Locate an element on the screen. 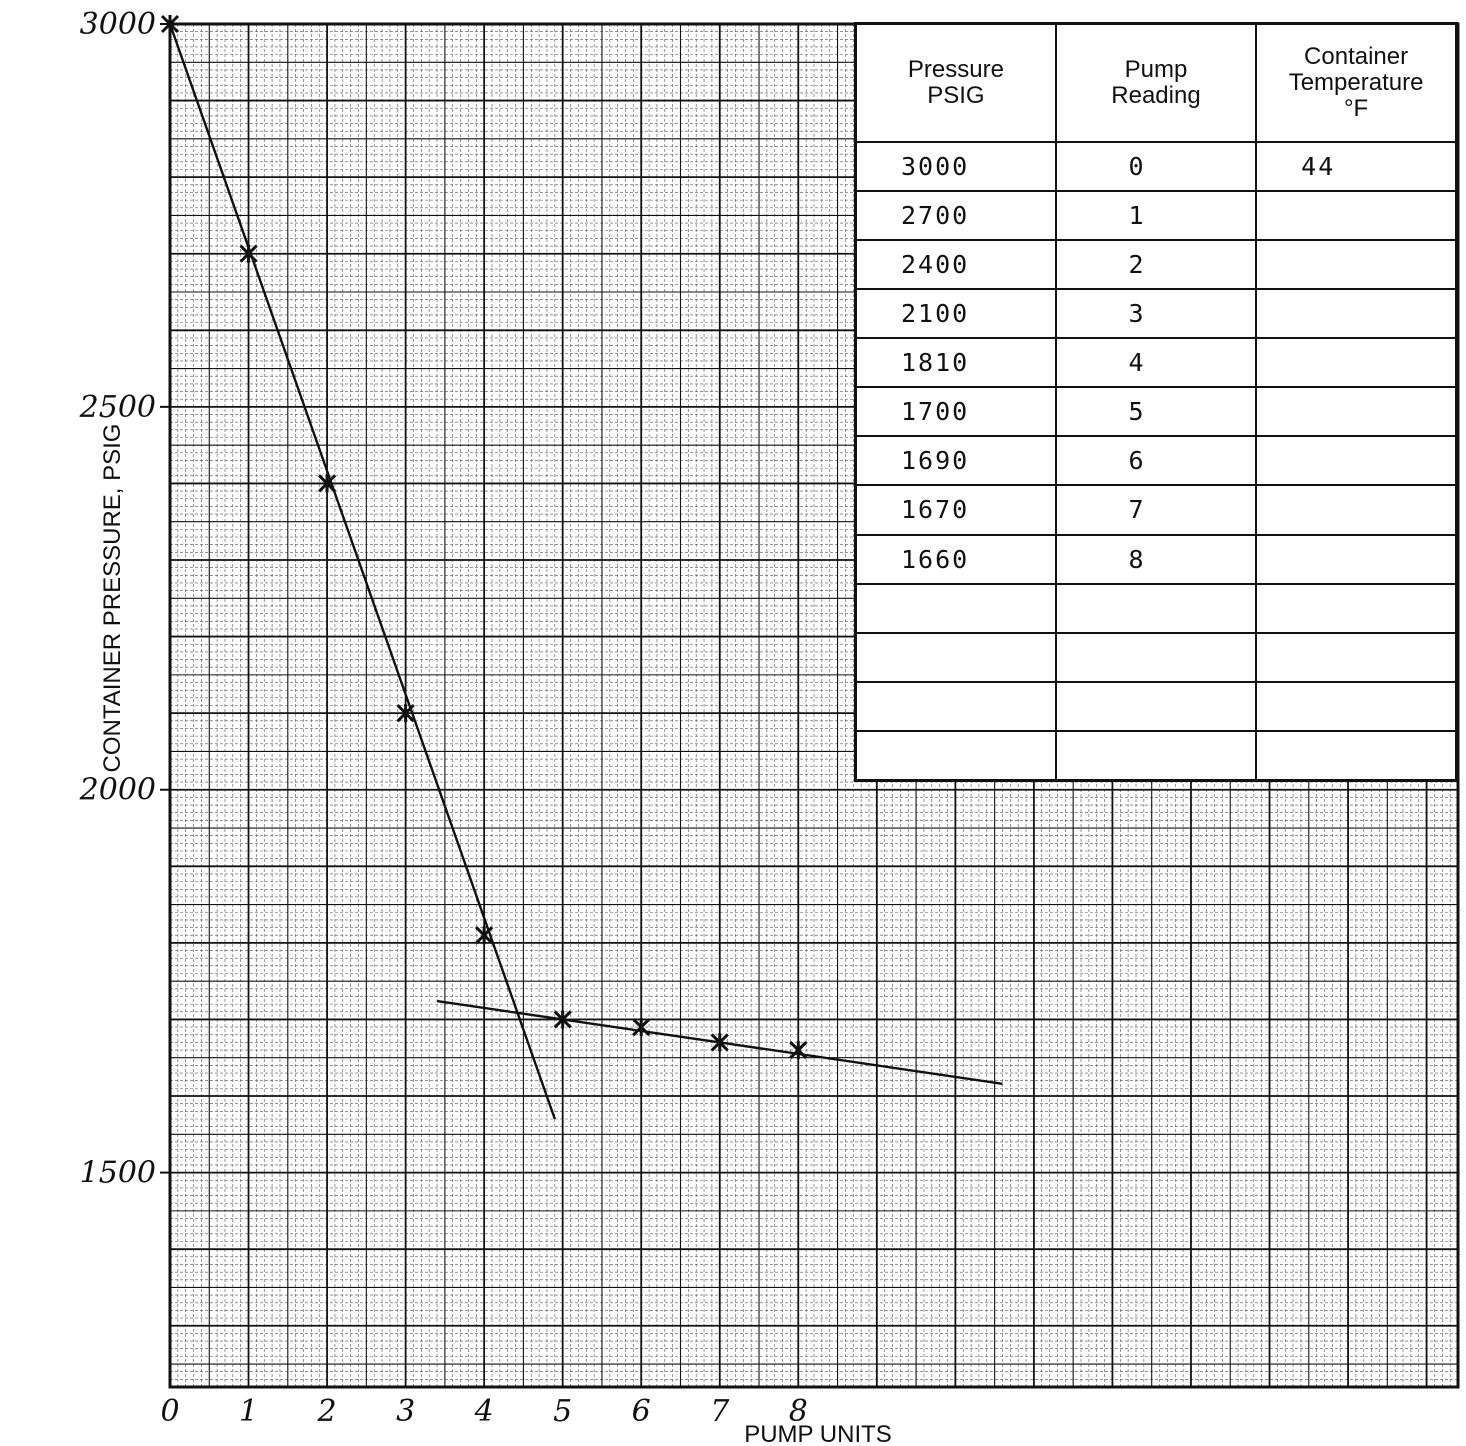 The image size is (1466, 1446). x-tick-label: 8 is located at coordinates (798, 1411).